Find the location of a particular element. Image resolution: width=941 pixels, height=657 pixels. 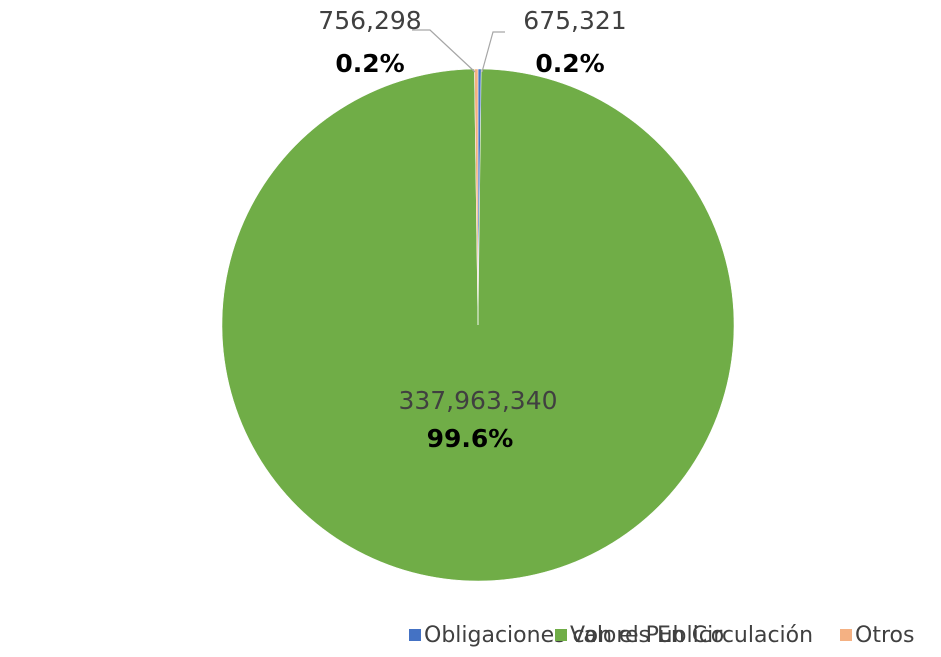

legend-label: Valores En Circulación is located at coordinates (691, 635).